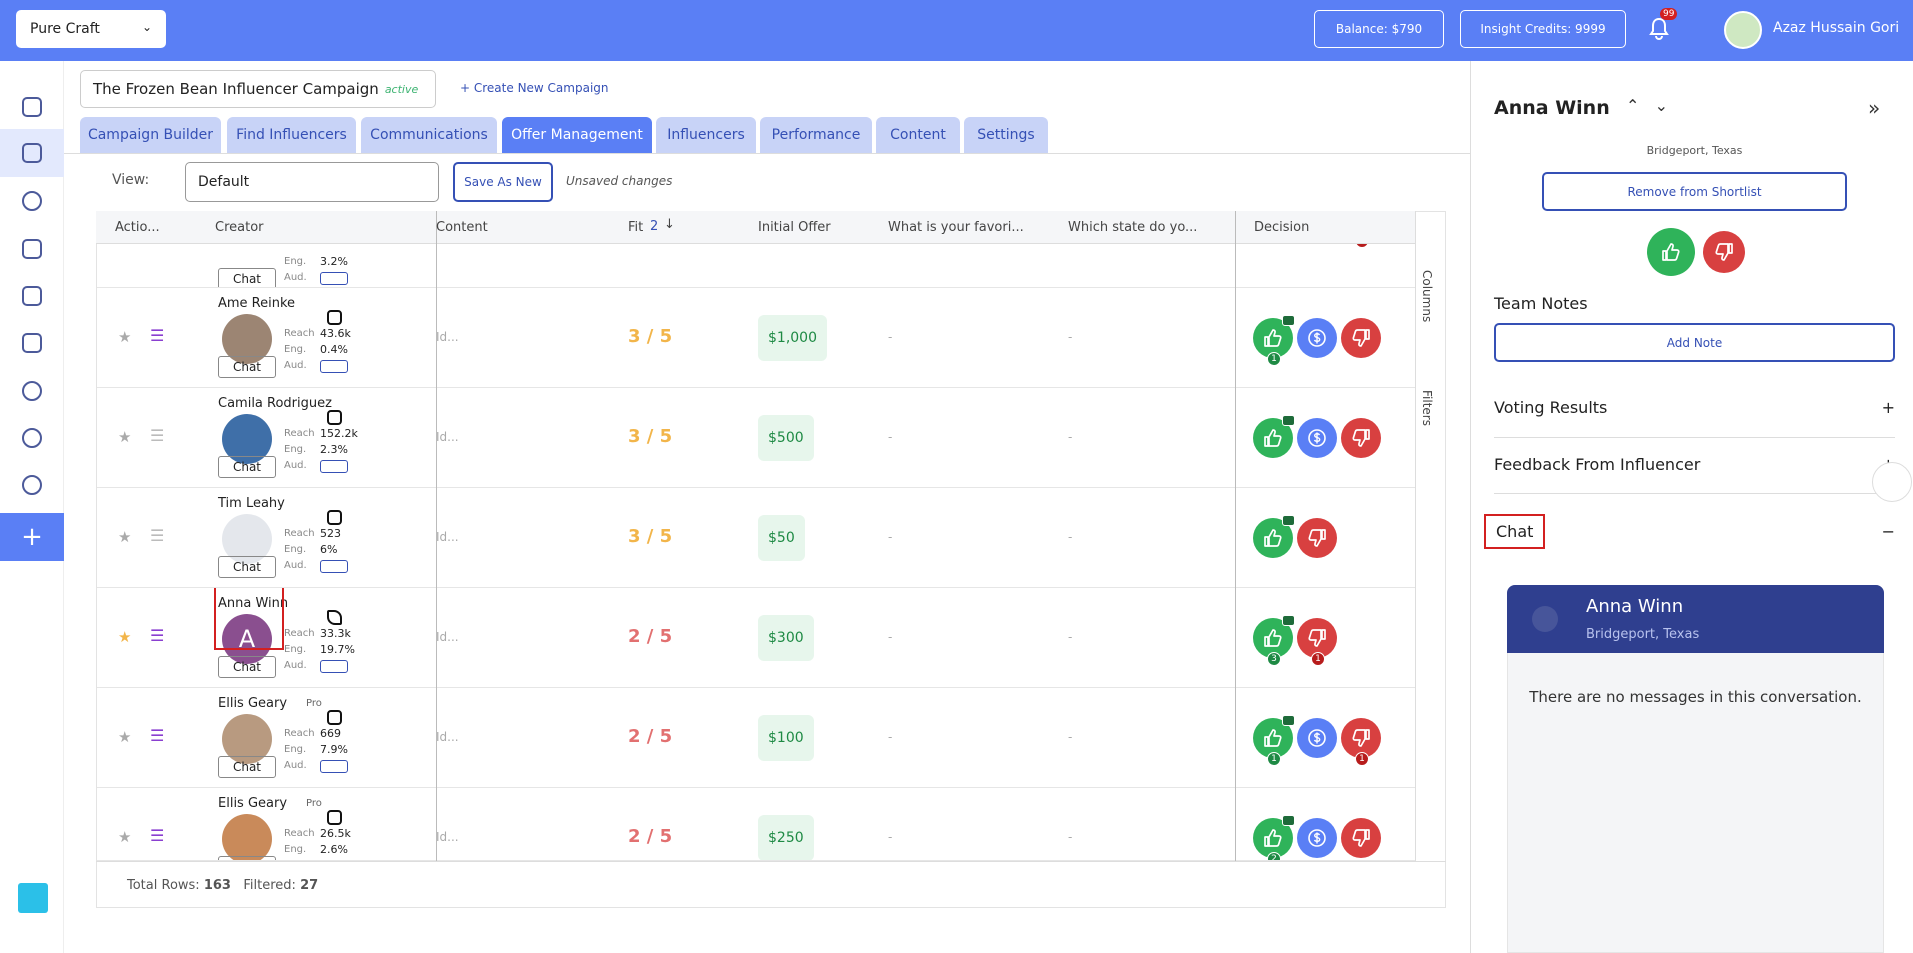 Image resolution: width=1913 pixels, height=953 pixels. I want to click on reach: 33.3k, so click(335, 633).